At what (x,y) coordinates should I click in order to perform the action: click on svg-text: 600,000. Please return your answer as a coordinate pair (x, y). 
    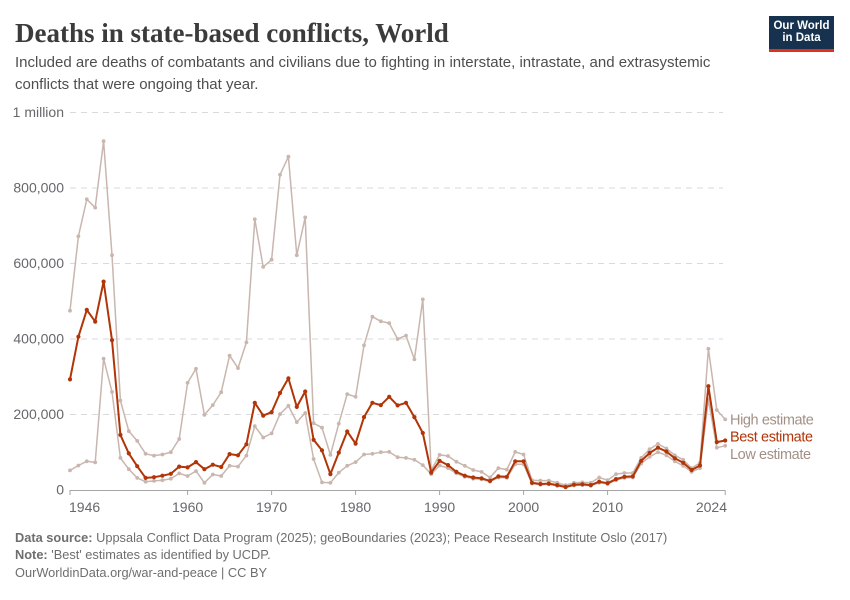
    Looking at the image, I should click on (38, 263).